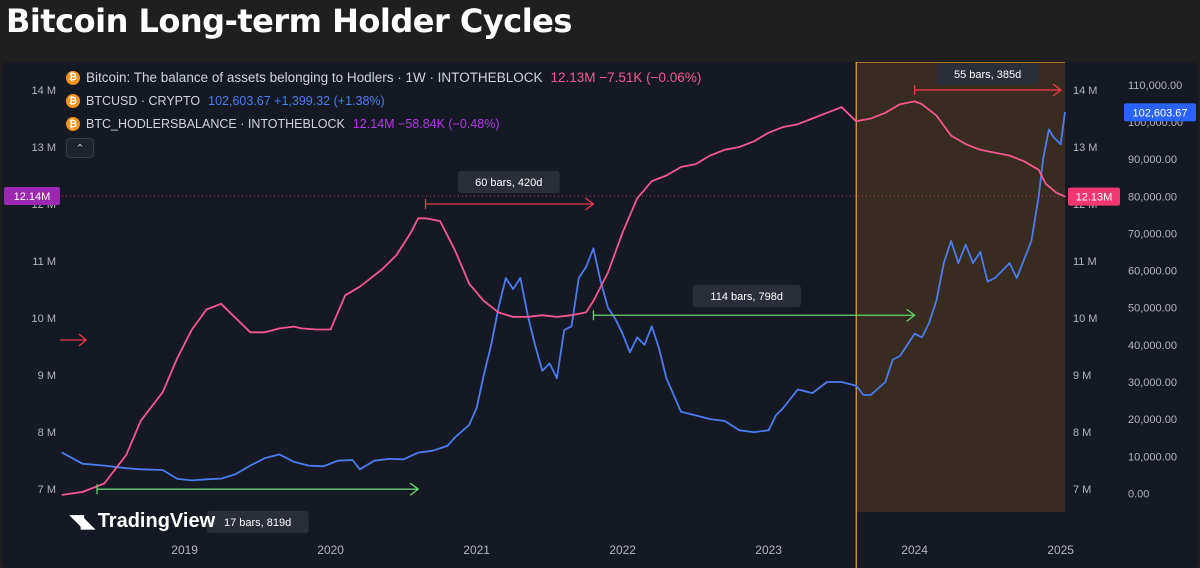 This screenshot has width=1200, height=568. What do you see at coordinates (47, 433) in the screenshot?
I see `y-left-tick-label: 8 M` at bounding box center [47, 433].